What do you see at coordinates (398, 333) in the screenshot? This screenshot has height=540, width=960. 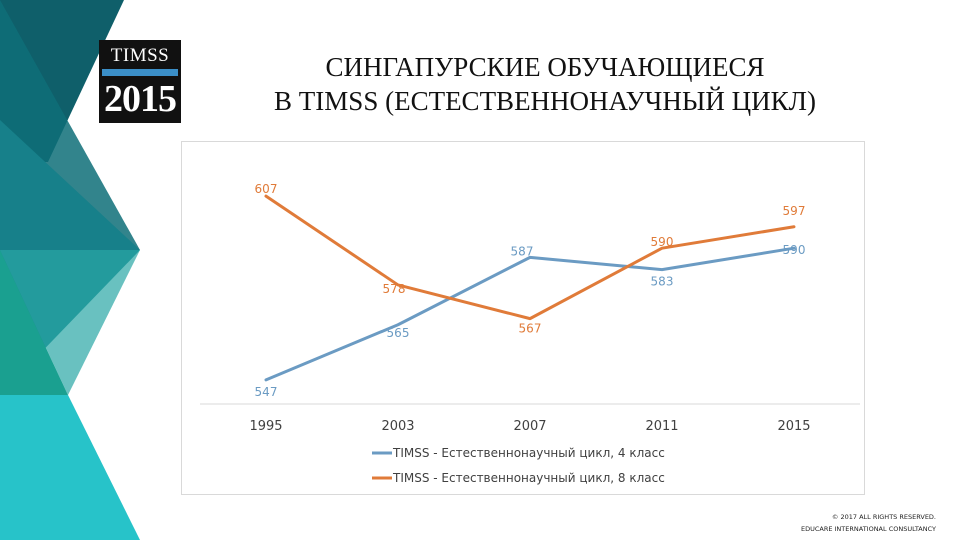 I see `data-label-s1-2003: 565` at bounding box center [398, 333].